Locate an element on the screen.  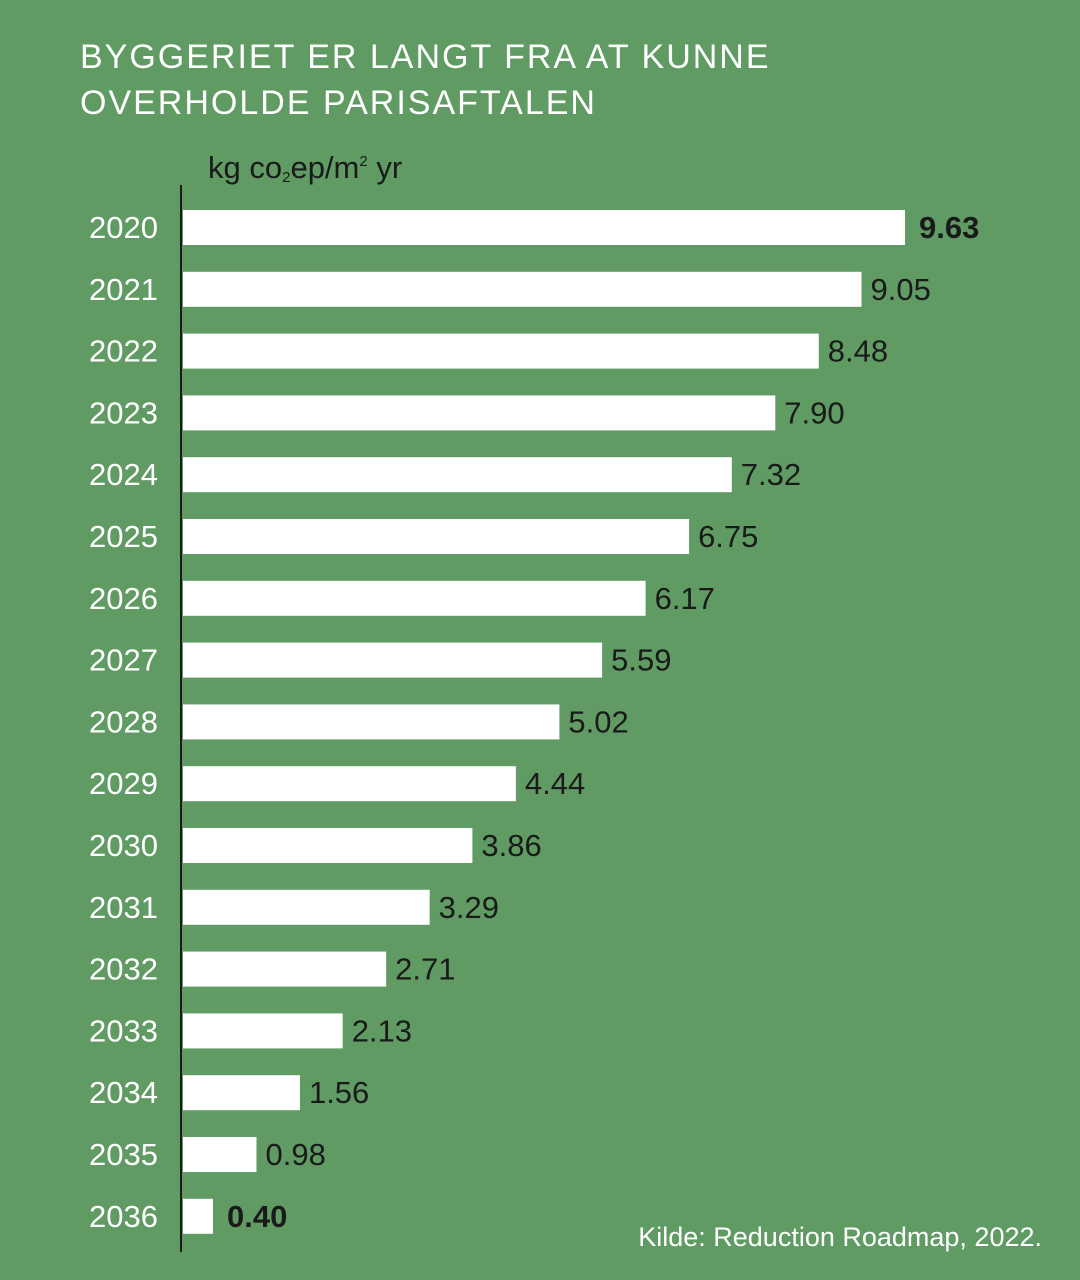
data-label: 1.56 is located at coordinates (339, 1092).